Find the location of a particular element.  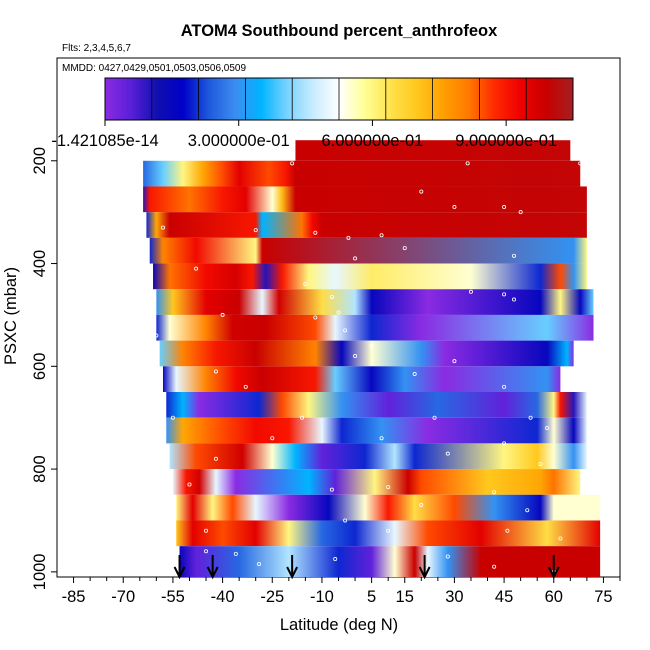

y-axis-label: PSXC (mbar) is located at coordinates (11, 316).